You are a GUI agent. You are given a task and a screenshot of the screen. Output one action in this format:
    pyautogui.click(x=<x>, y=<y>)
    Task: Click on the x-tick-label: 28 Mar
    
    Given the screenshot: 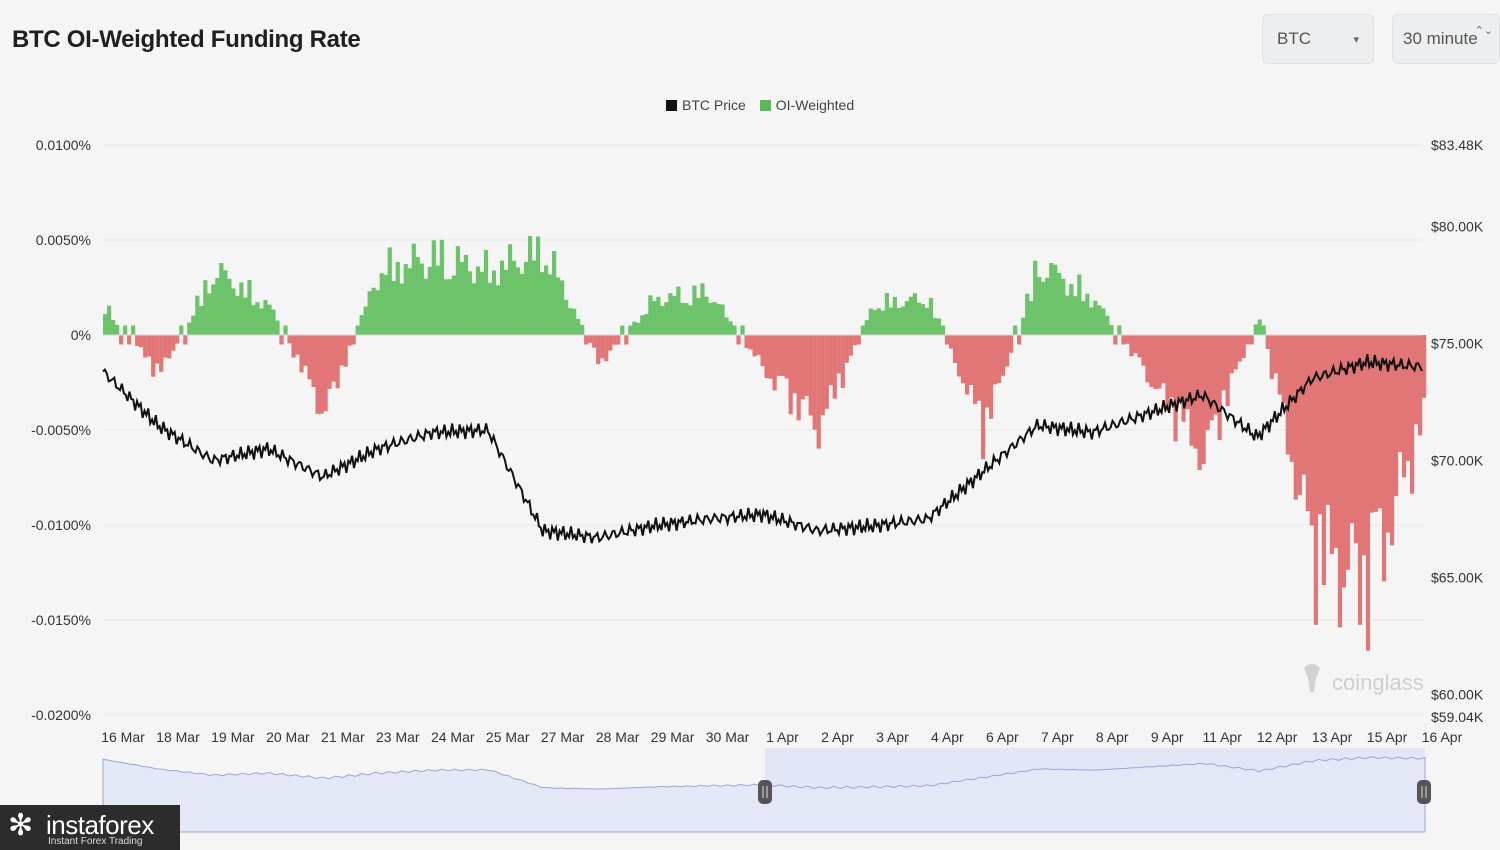 What is the action you would take?
    pyautogui.click(x=618, y=737)
    